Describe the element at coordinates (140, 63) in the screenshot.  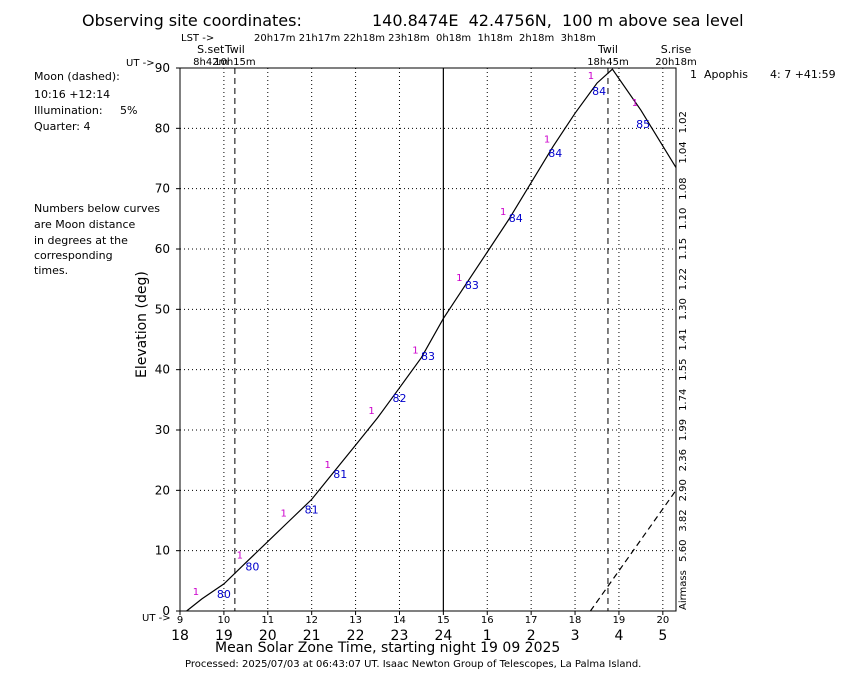
I see `ut-top-label: UT ->` at that location.